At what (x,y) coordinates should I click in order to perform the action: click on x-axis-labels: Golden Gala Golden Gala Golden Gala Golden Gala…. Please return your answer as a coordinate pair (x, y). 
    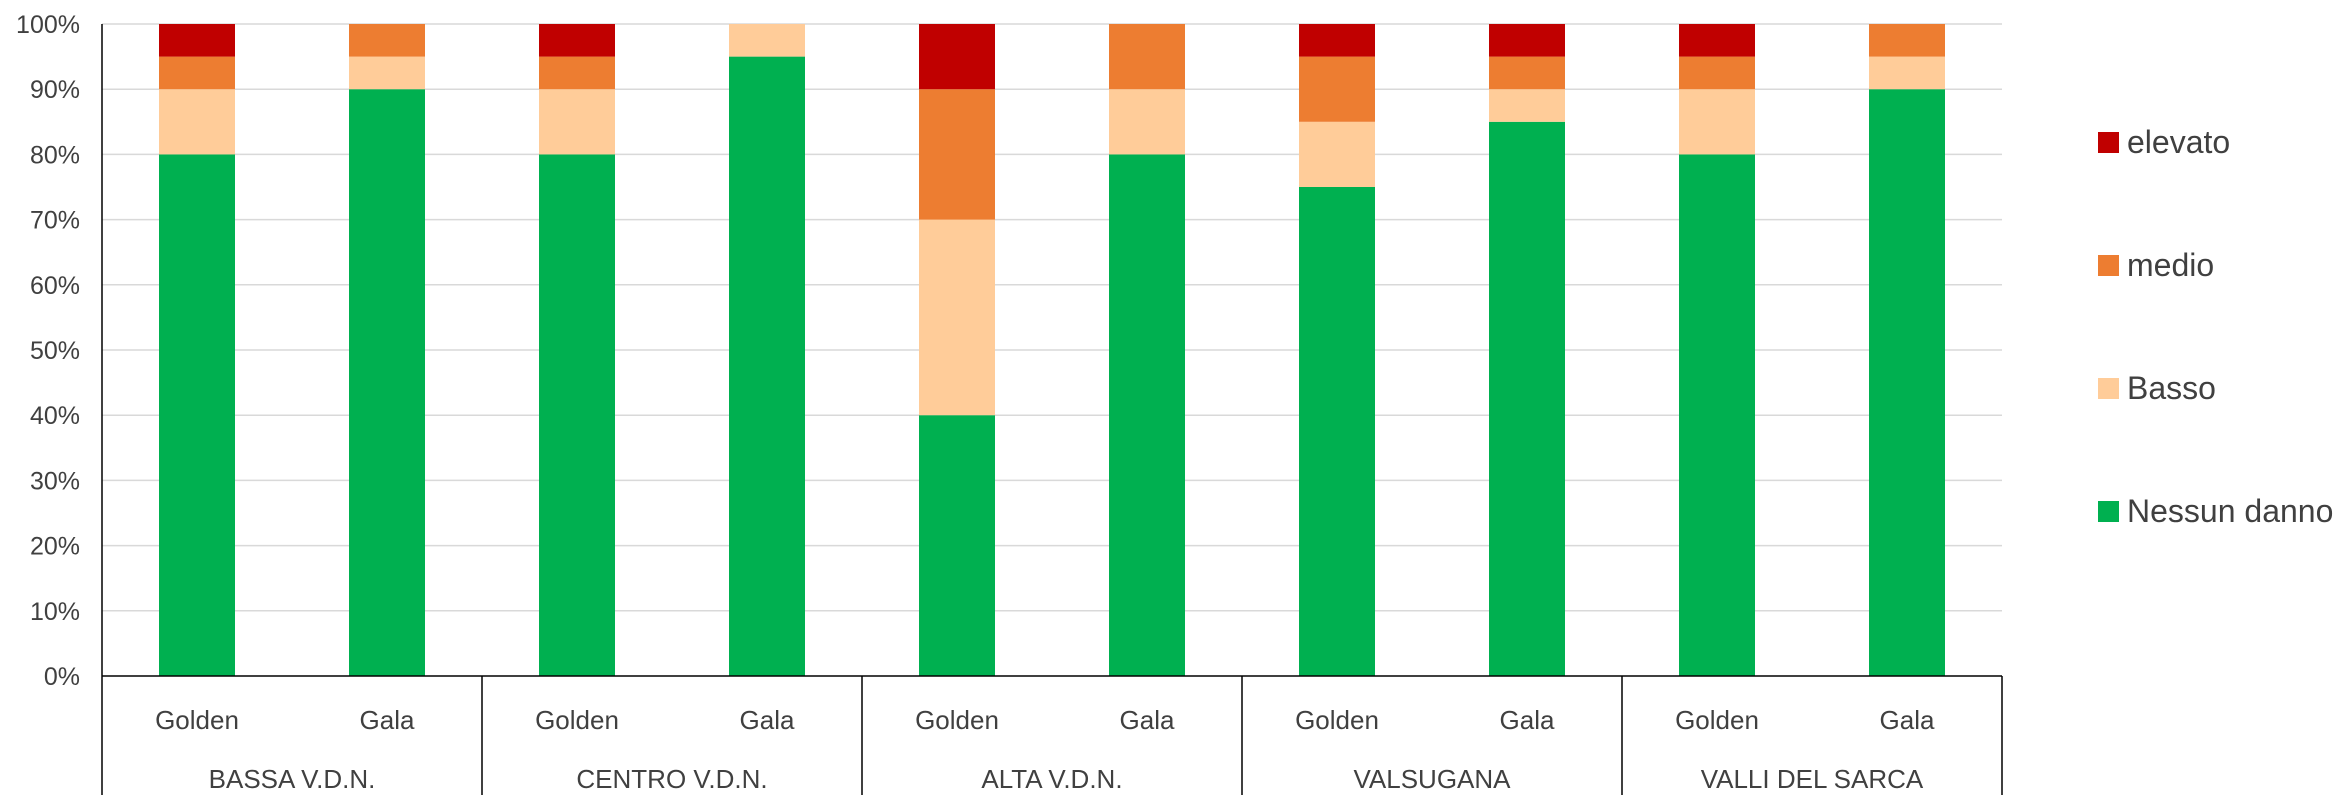
    Looking at the image, I should click on (1045, 749).